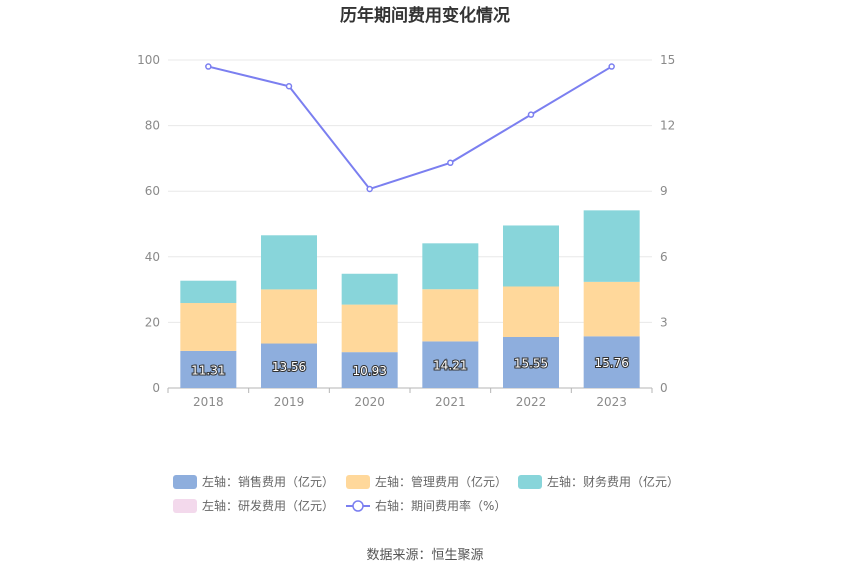 Image resolution: width=850 pixels, height=575 pixels. I want to click on left-tick-label: 20, so click(152, 322).